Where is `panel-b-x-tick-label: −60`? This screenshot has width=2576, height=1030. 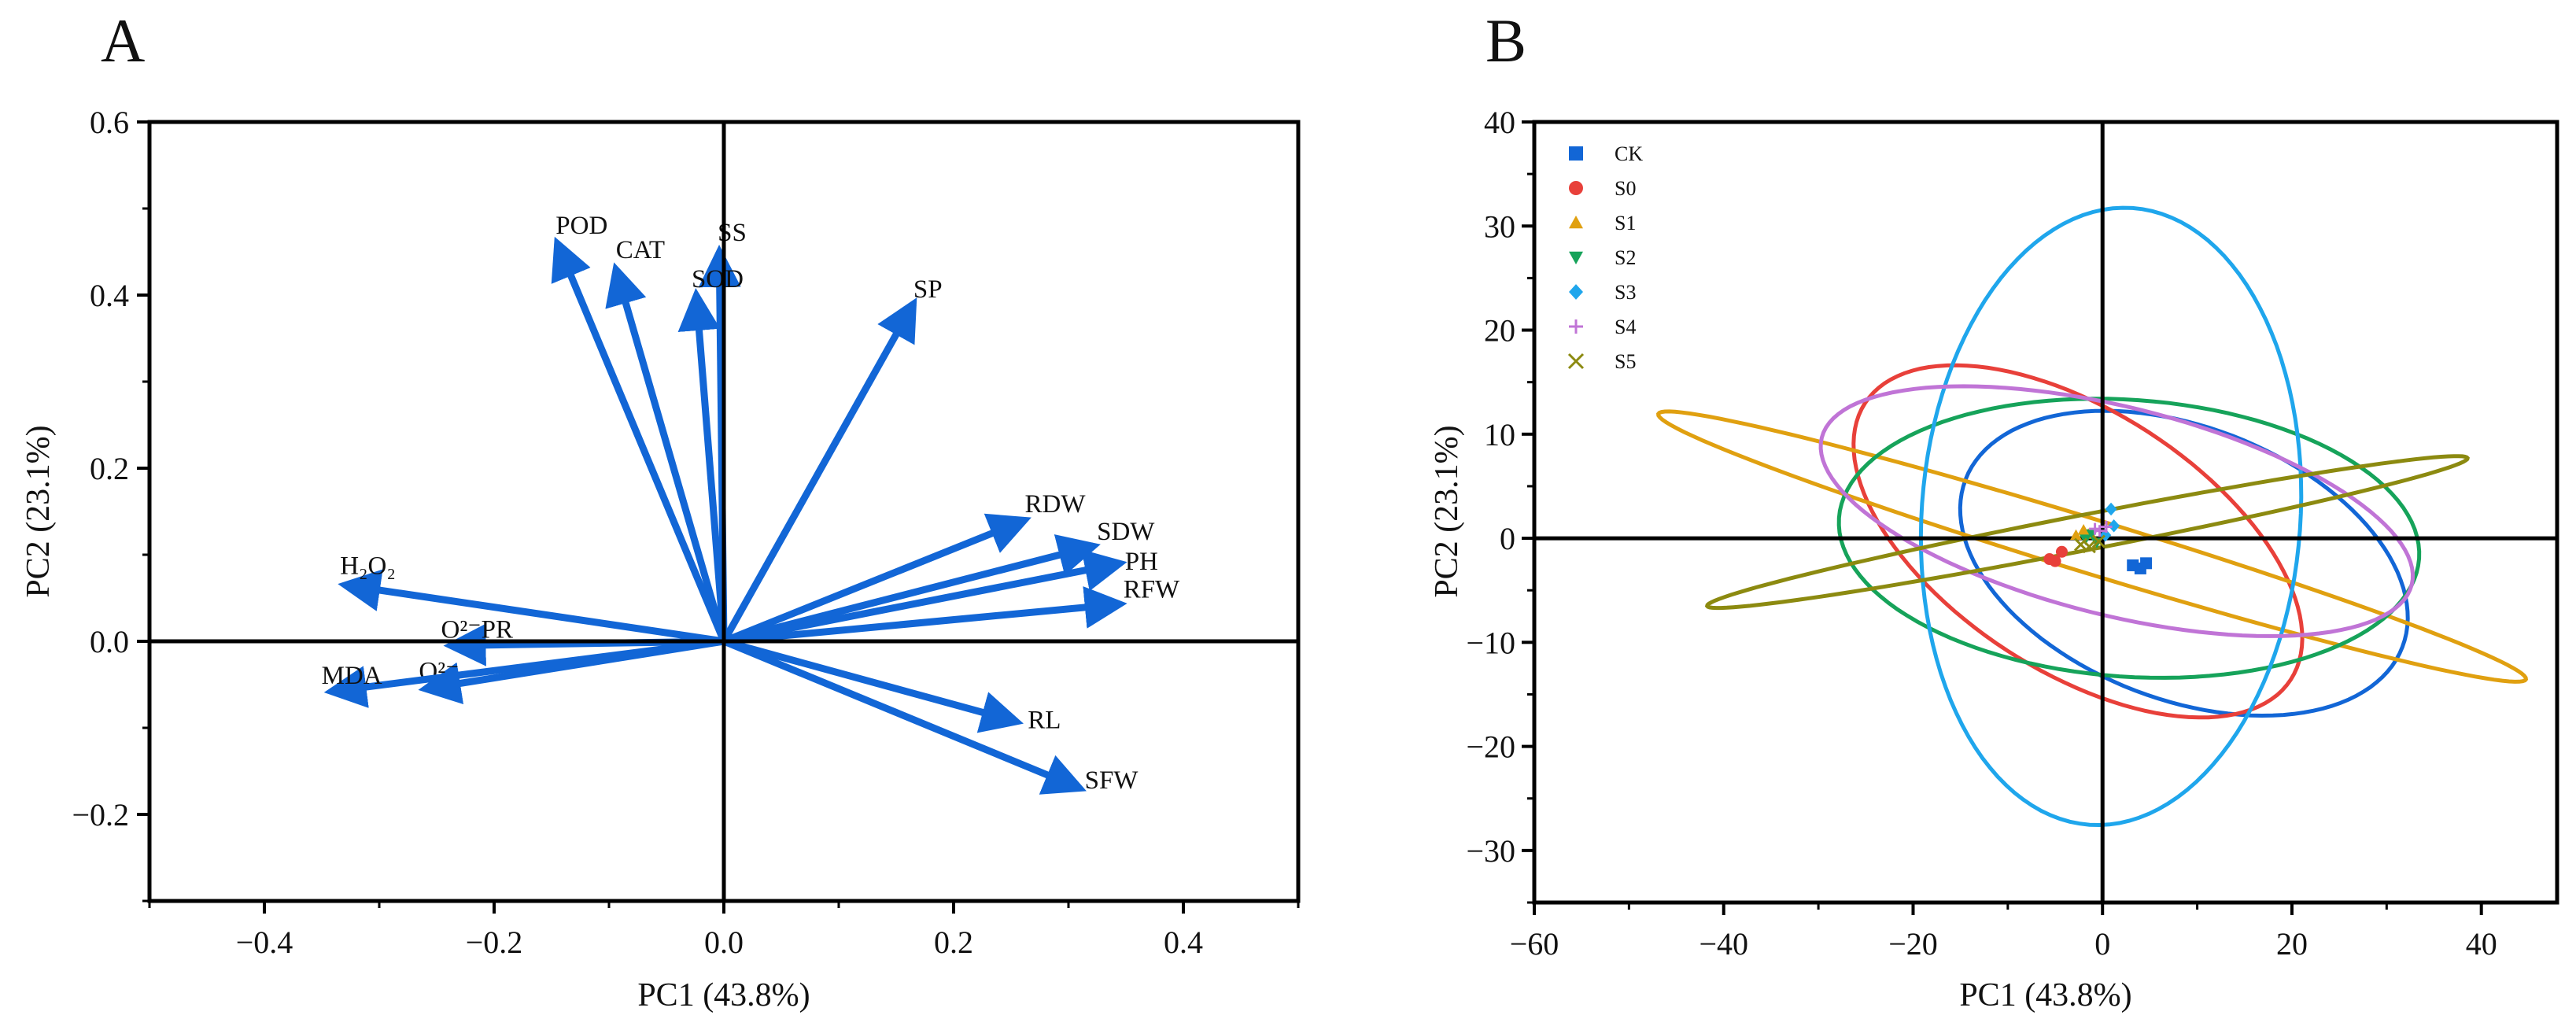 panel-b-x-tick-label: −60 is located at coordinates (1534, 944).